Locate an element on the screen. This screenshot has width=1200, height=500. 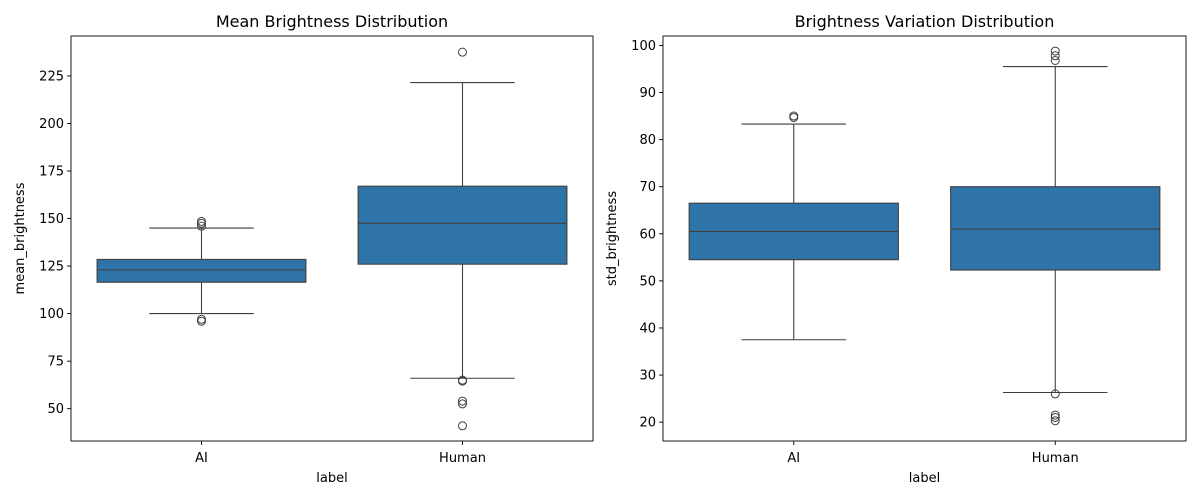
y-tick-label: 75 is located at coordinates (55, 362).